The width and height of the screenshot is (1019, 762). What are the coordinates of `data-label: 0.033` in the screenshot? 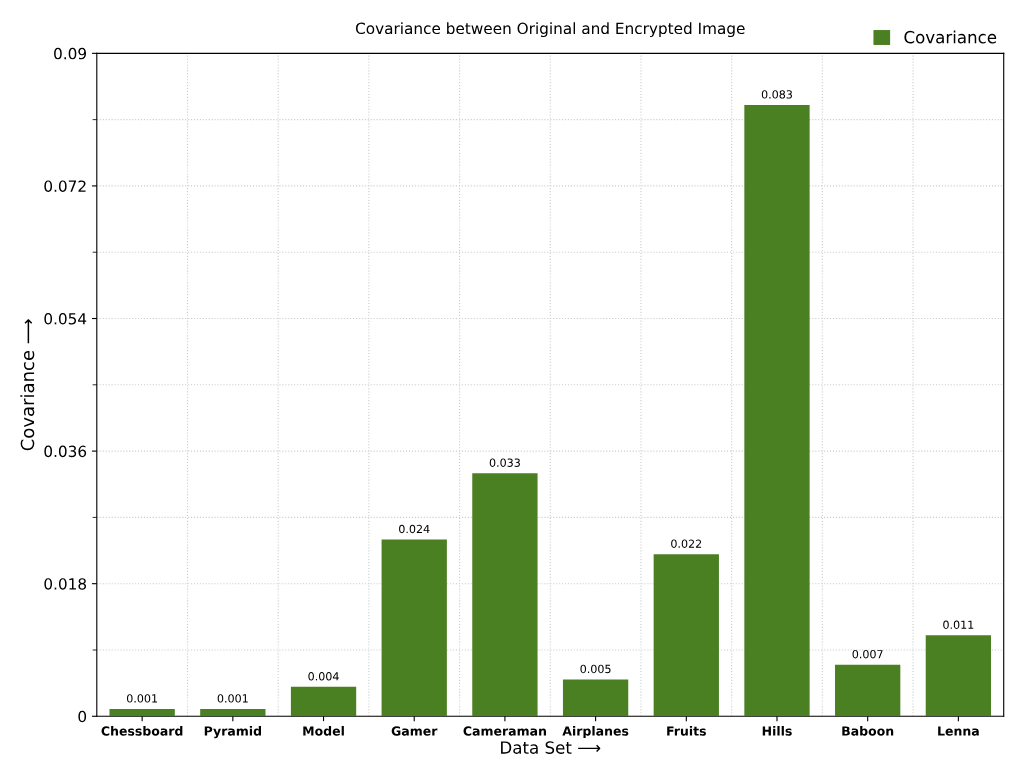 It's located at (504, 462).